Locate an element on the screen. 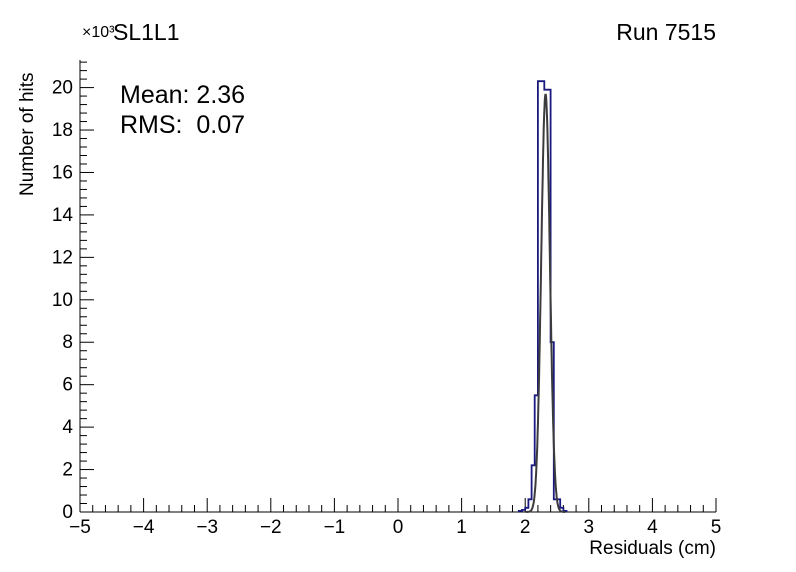 The height and width of the screenshot is (572, 796). fit-curve is located at coordinates (545, 303).